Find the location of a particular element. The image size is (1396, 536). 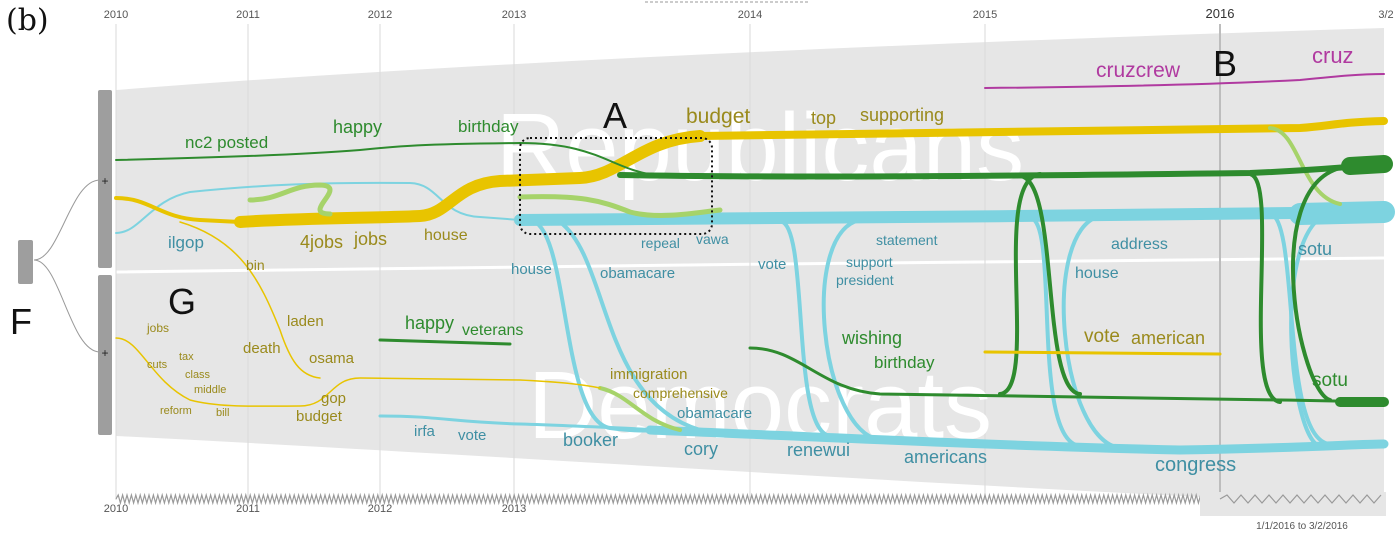

year-tick: 2013 is located at coordinates (514, 15).